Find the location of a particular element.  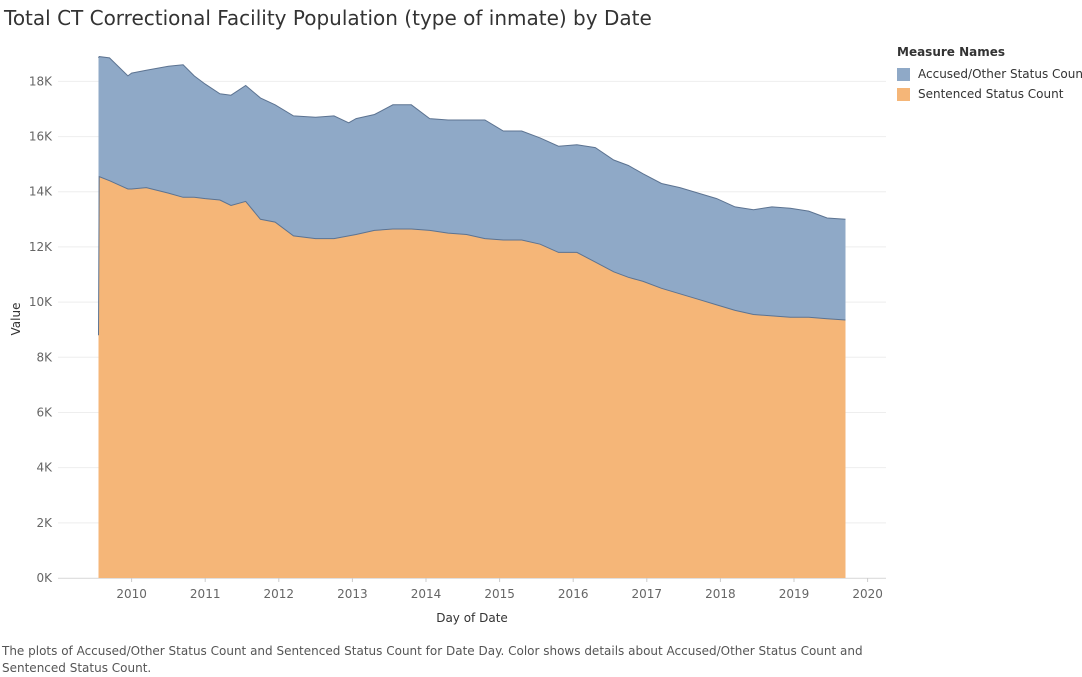

legend-item-sentenced: Sentenced Status Count is located at coordinates (989, 94).